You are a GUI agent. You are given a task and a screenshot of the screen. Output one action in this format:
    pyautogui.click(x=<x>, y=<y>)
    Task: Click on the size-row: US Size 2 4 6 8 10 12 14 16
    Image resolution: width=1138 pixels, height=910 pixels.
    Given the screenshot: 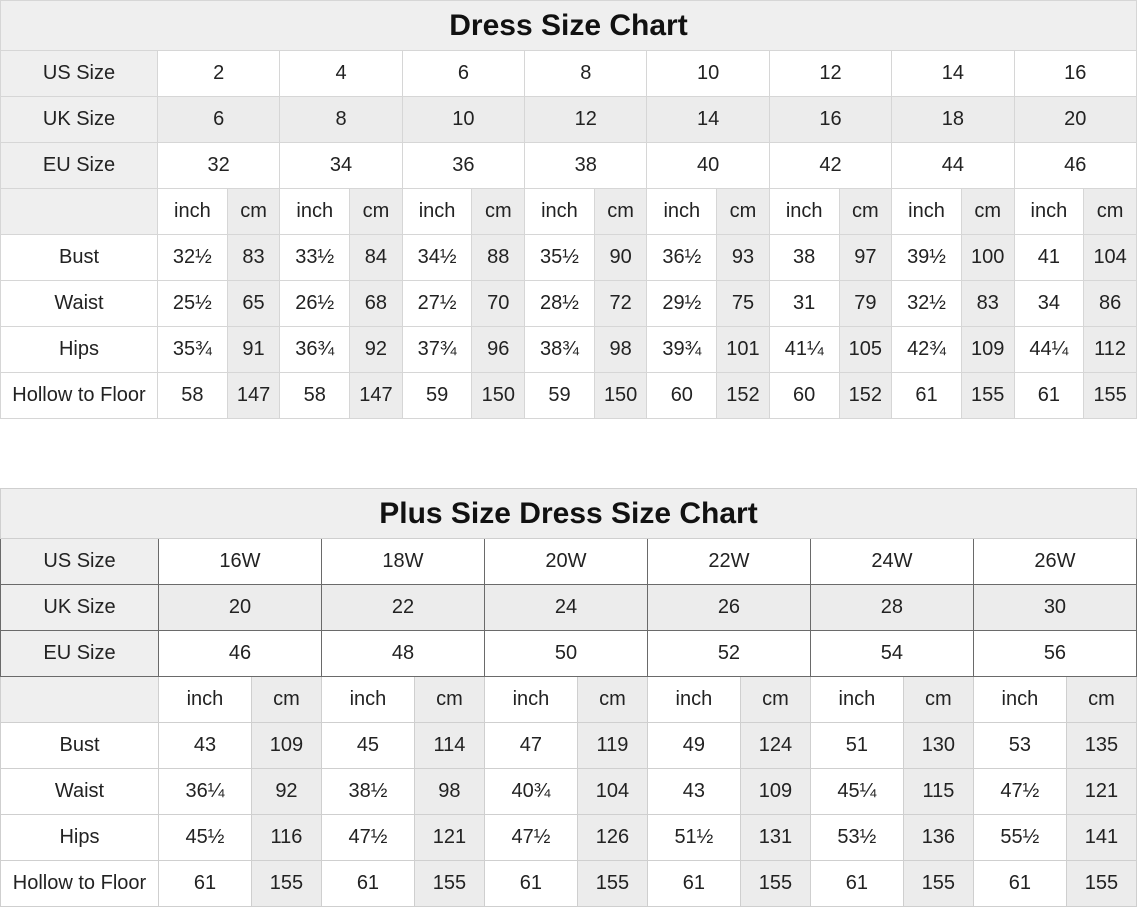 What is the action you would take?
    pyautogui.click(x=568, y=73)
    